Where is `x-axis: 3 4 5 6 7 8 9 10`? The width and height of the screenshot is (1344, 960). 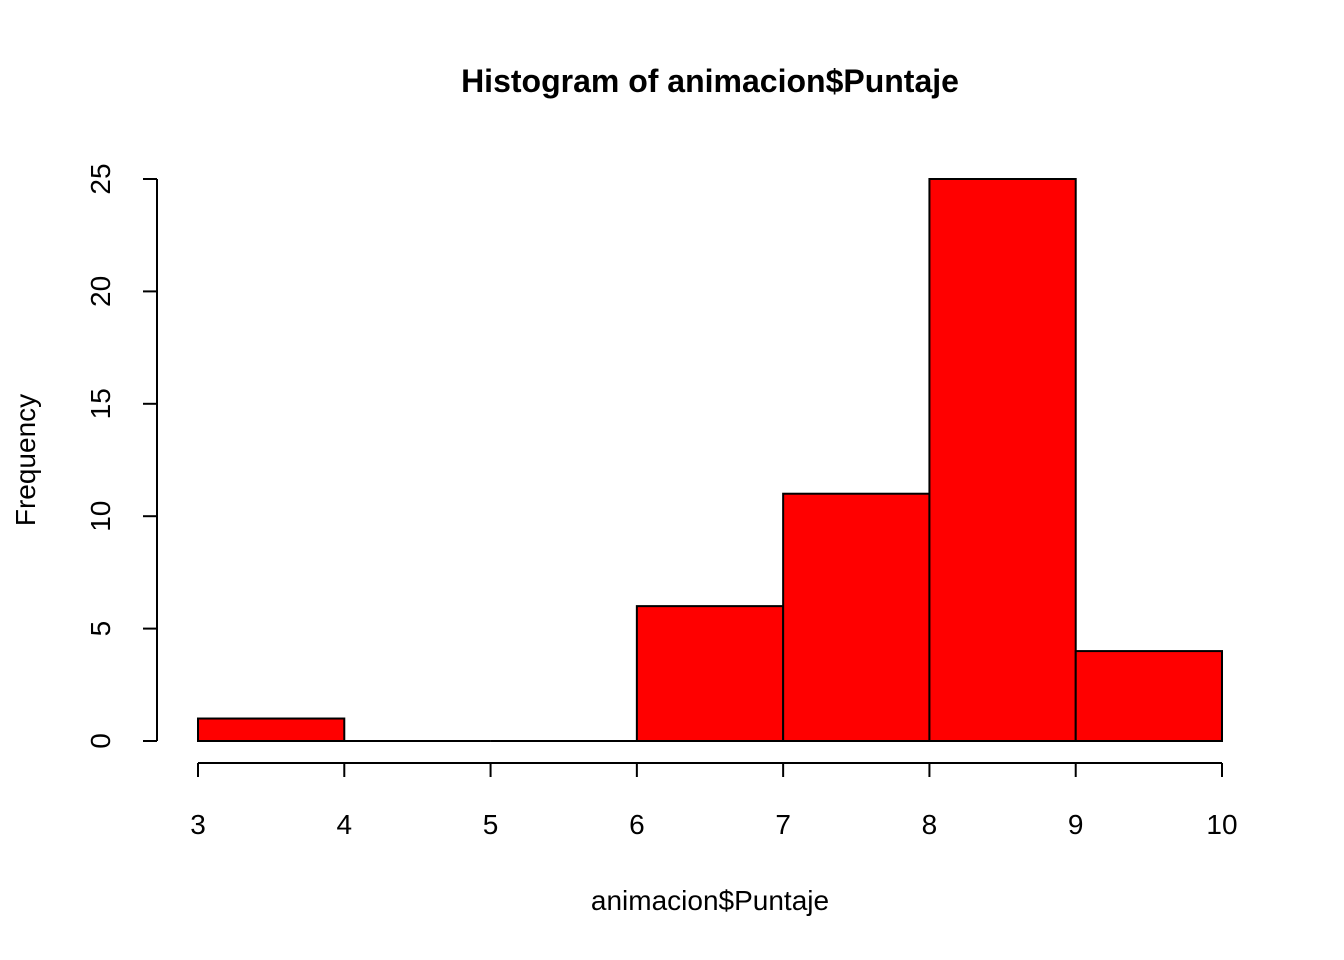 x-axis: 3 4 5 6 7 8 9 10 is located at coordinates (714, 801).